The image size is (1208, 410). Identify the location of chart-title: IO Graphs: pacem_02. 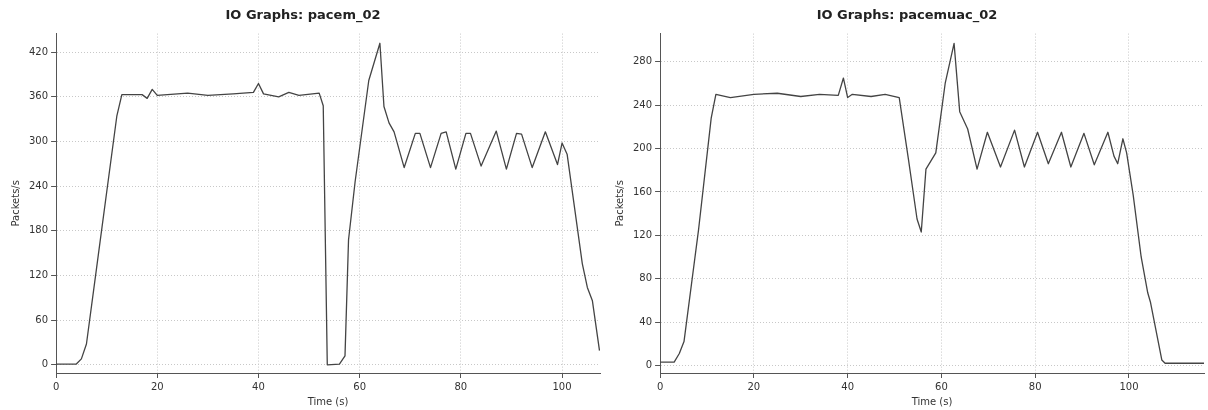
(303, 15).